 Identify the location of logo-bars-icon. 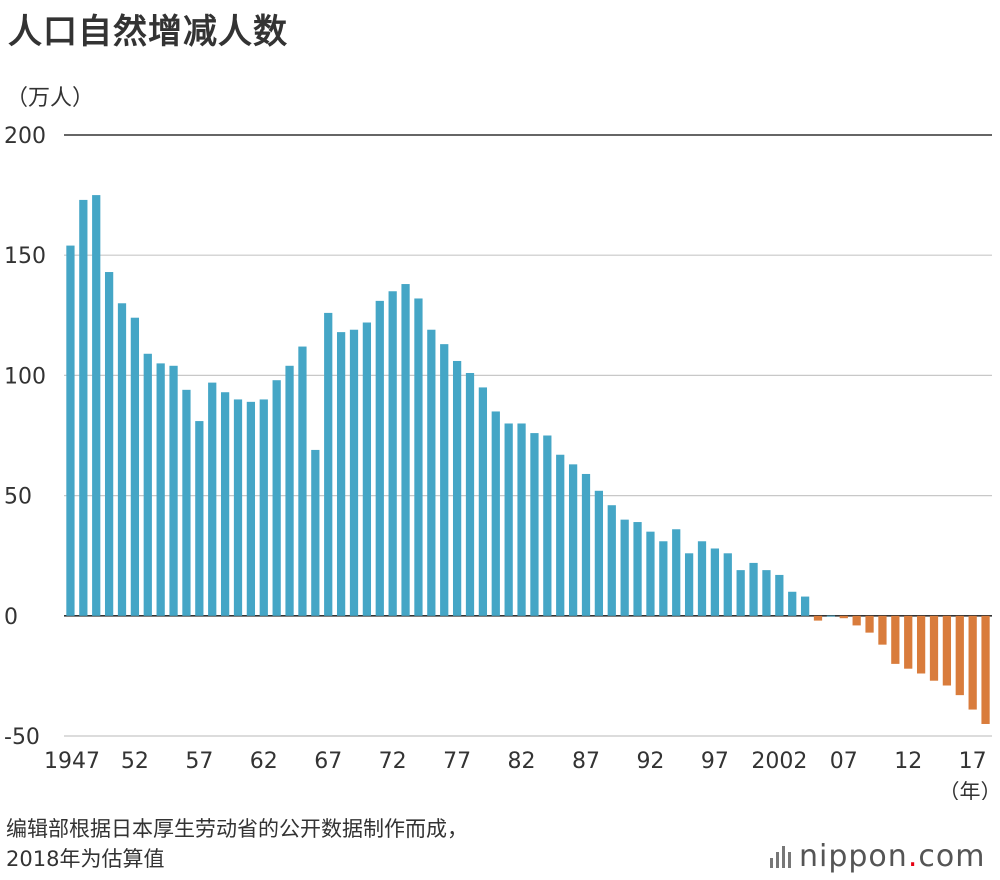
(780, 856).